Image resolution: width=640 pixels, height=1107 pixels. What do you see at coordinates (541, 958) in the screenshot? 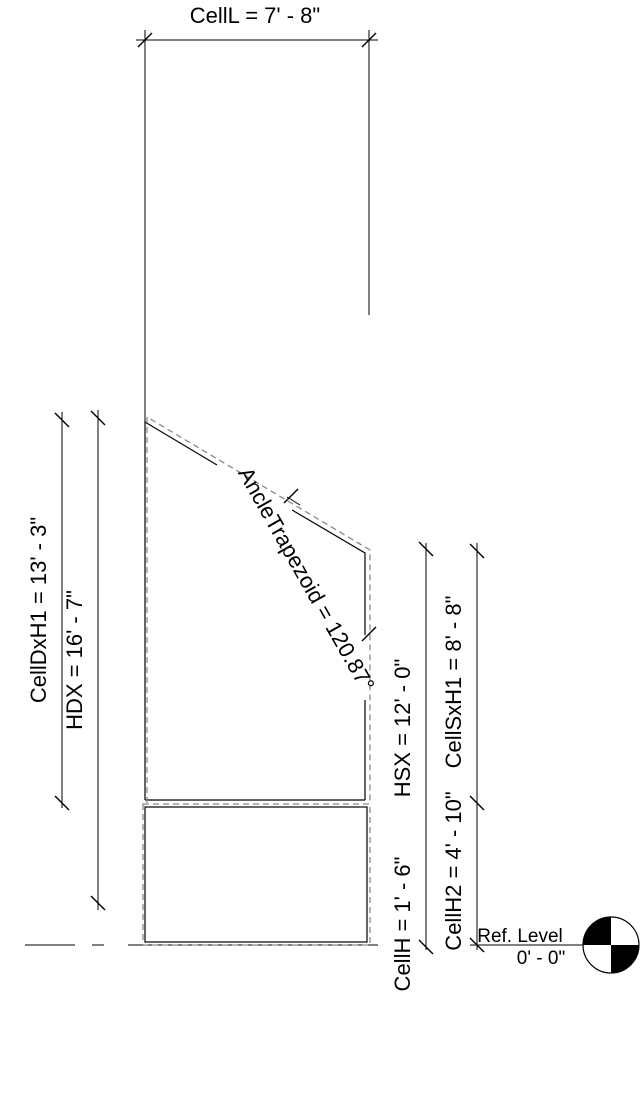
I see `level-elevation: 0' - 0"` at bounding box center [541, 958].